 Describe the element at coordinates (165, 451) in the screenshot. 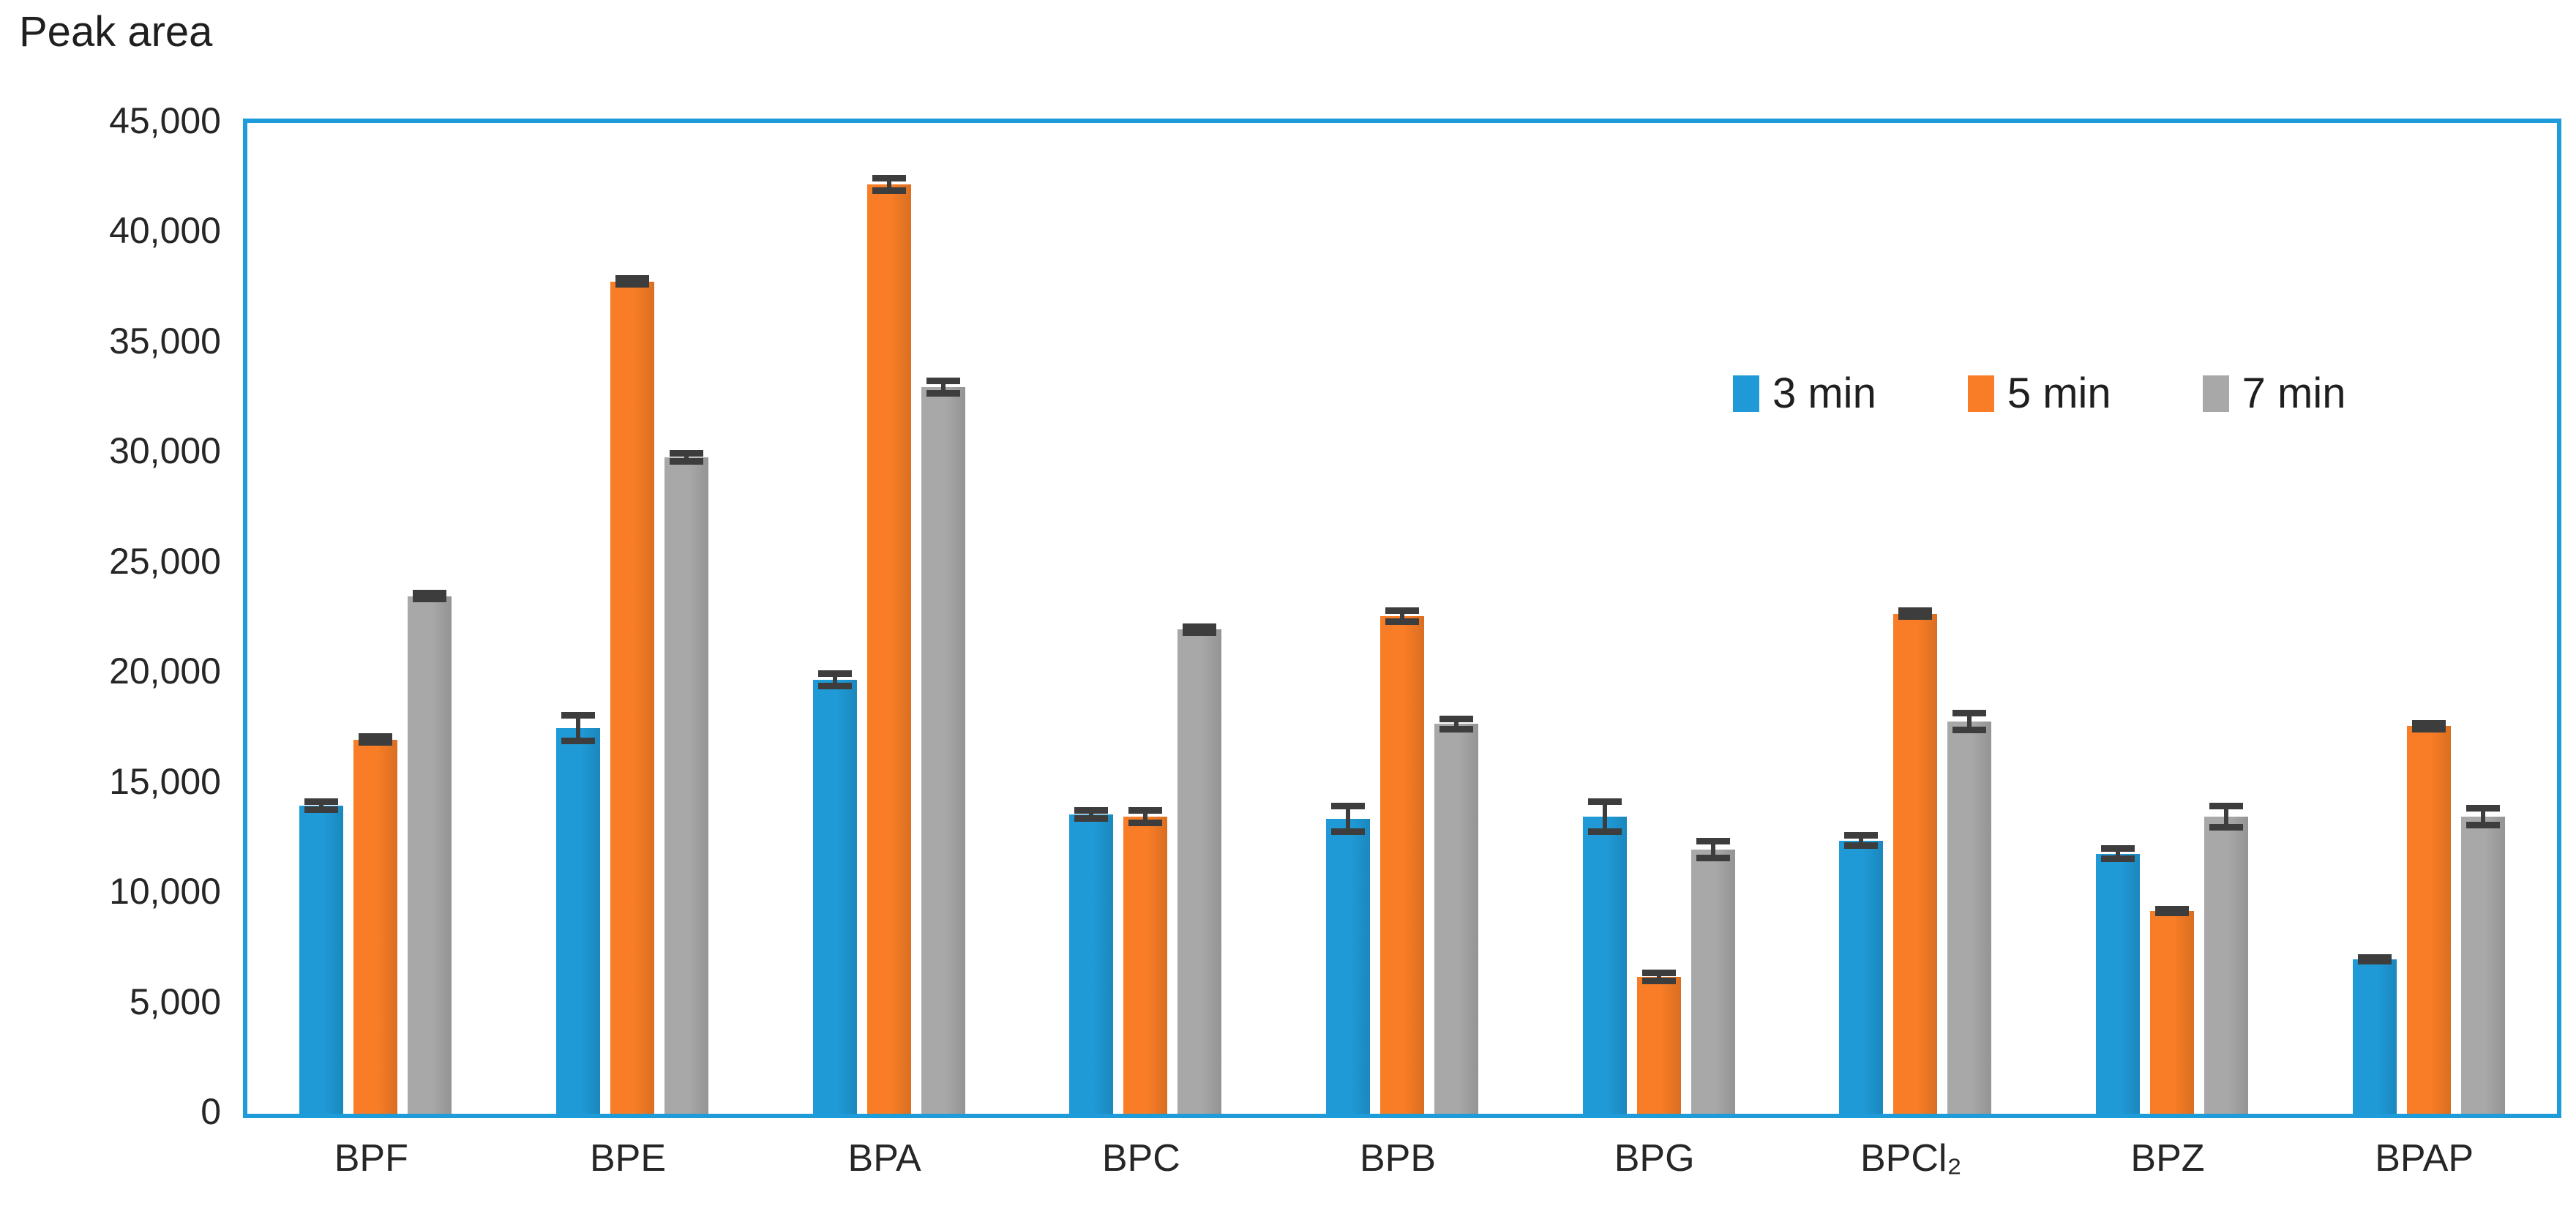

I see `y-axis-tick-label: 30,000` at that location.